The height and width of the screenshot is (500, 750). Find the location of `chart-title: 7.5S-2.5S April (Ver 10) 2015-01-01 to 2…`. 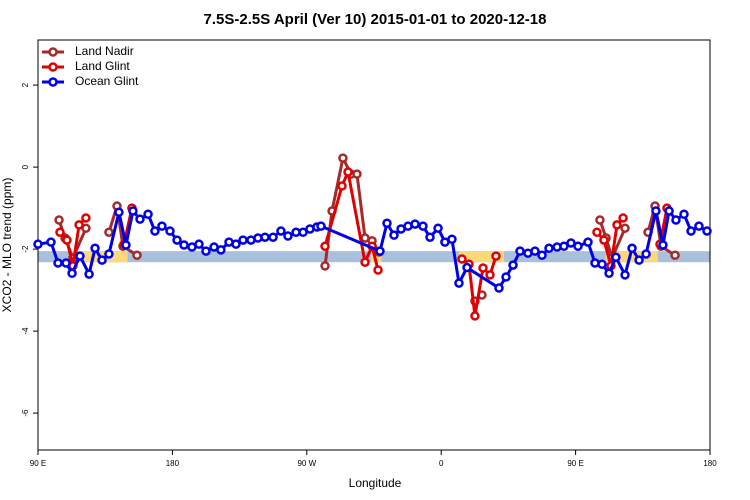

chart-title: 7.5S-2.5S April (Ver 10) 2015-01-01 to 2… is located at coordinates (375, 19).